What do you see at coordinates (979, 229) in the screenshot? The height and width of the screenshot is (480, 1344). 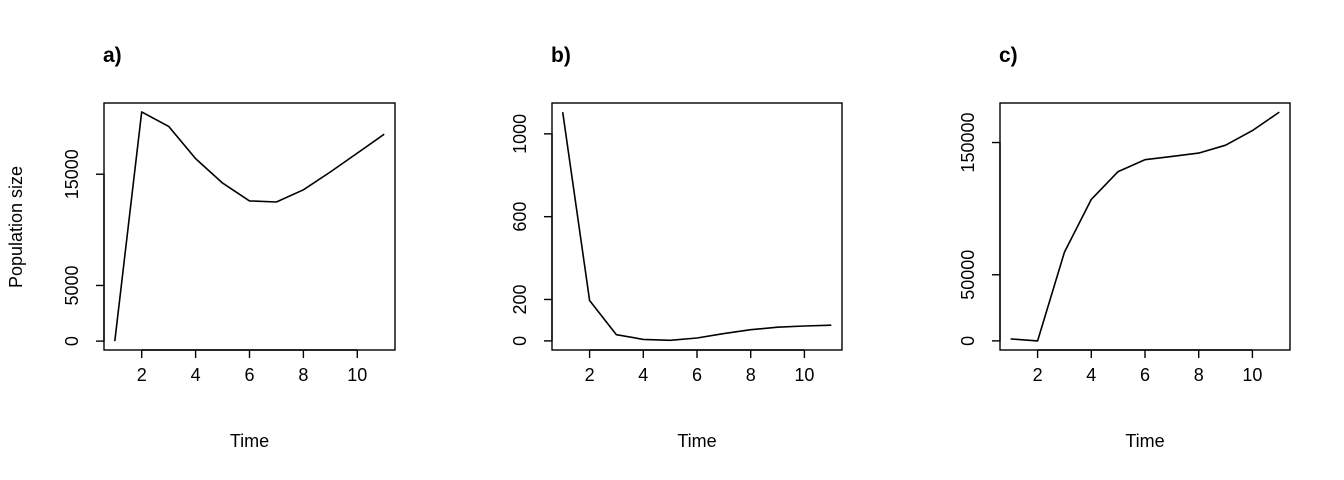 I see `y-axis: 0 50000 150000` at bounding box center [979, 229].